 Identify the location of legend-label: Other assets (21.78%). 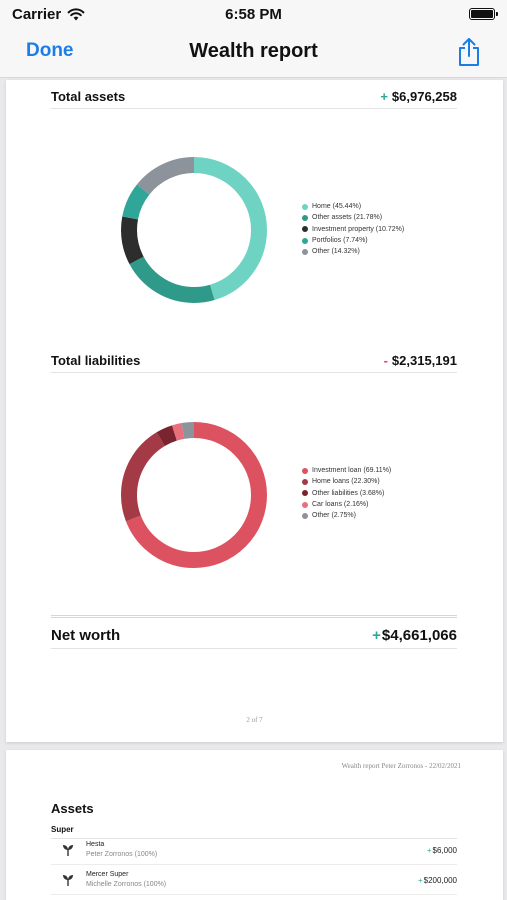
(347, 218).